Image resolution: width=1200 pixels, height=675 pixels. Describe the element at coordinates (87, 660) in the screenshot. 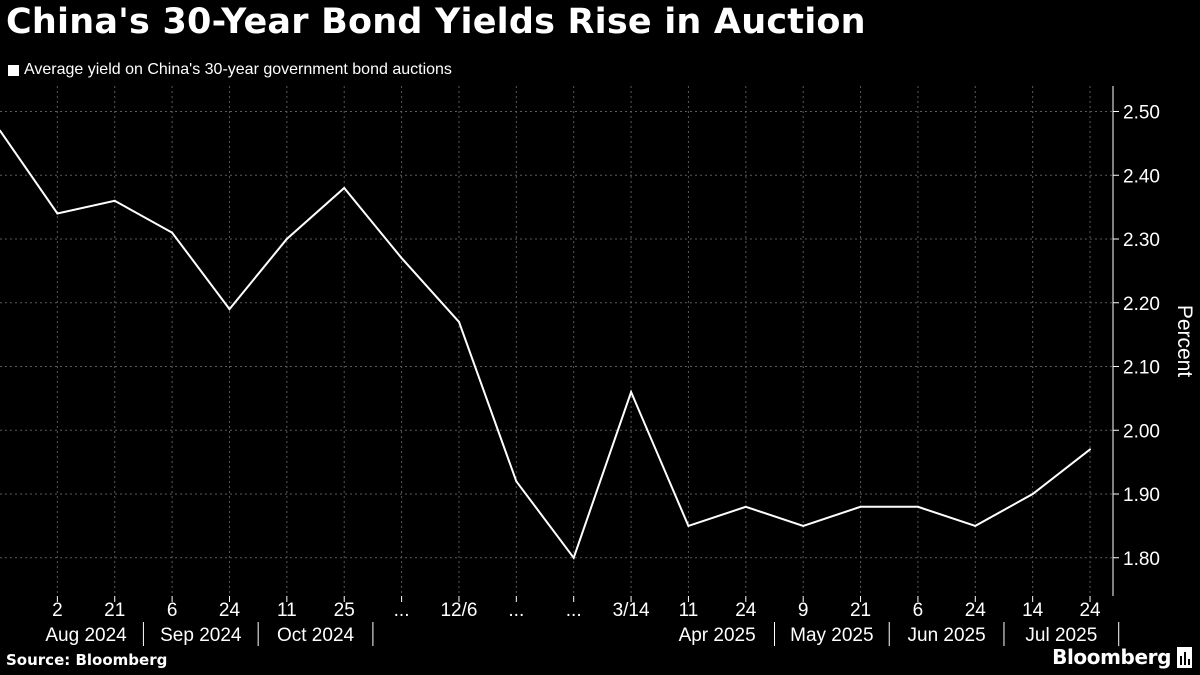

I see `source-note: Source: Bloomberg` at that location.